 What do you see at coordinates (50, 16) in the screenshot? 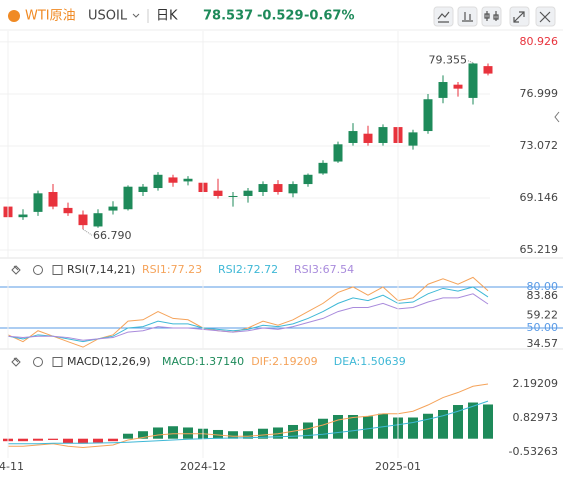
I see `symbol-name: WTI原油` at bounding box center [50, 16].